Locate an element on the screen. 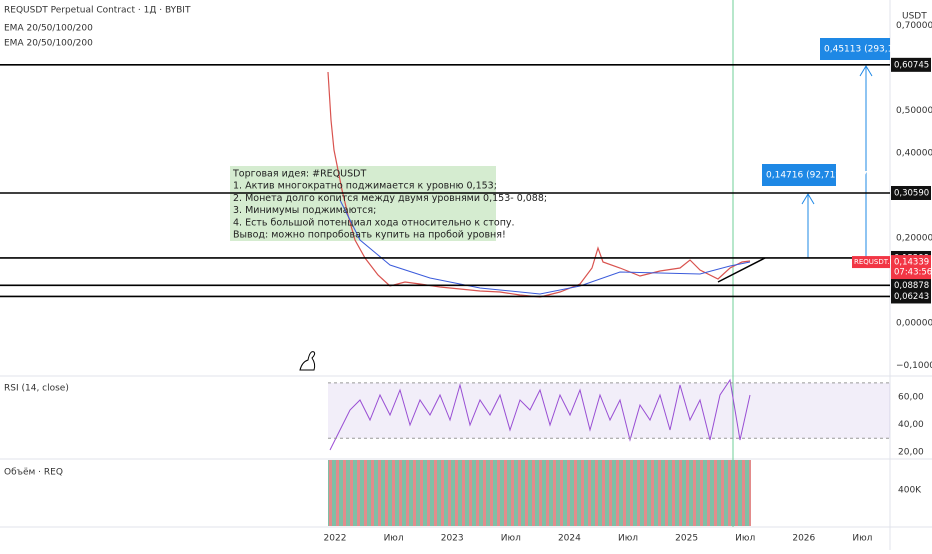 This screenshot has height=554, width=932. price-tick-label: 0,50000 is located at coordinates (914, 111).